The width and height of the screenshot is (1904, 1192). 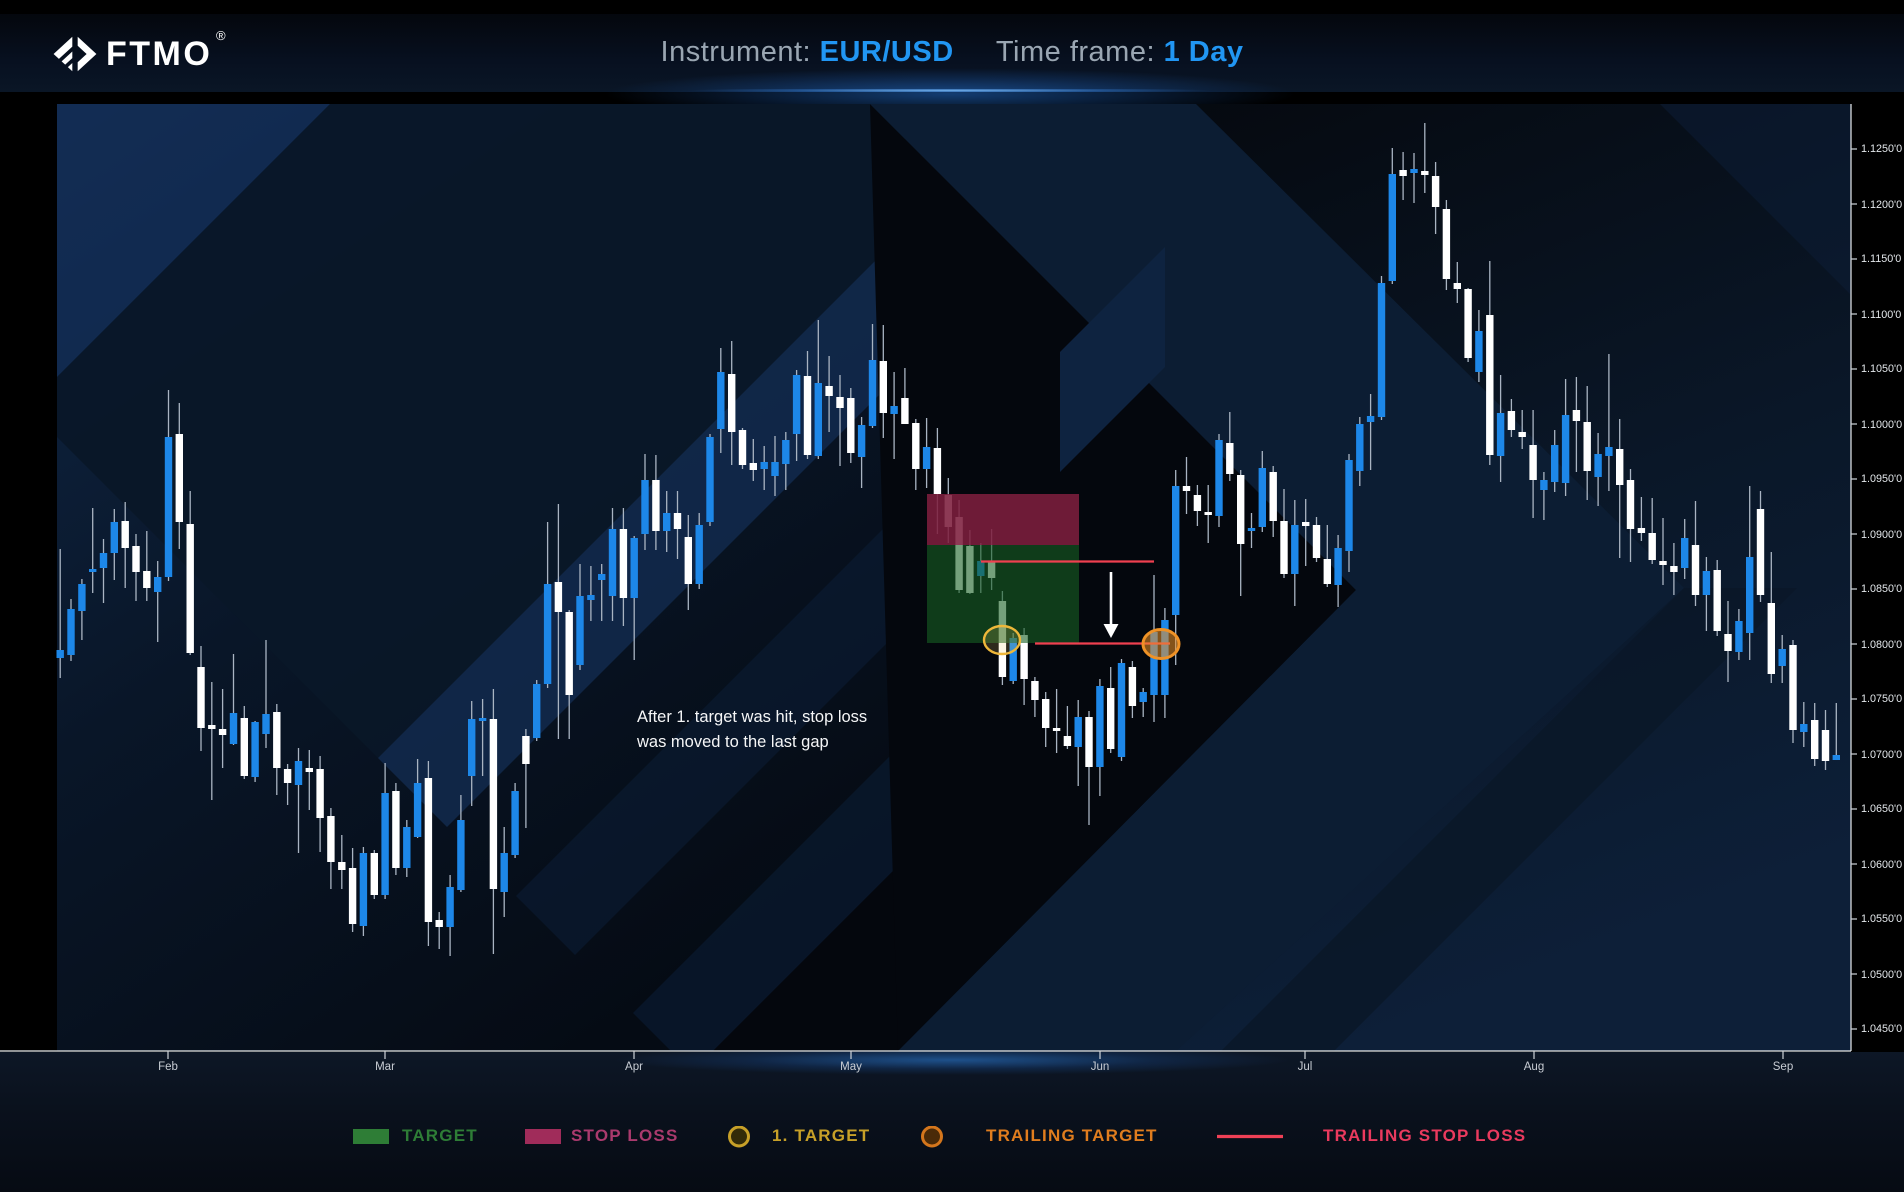 What do you see at coordinates (1881, 315) in the screenshot?
I see `svg-text: 1.1100'0` at bounding box center [1881, 315].